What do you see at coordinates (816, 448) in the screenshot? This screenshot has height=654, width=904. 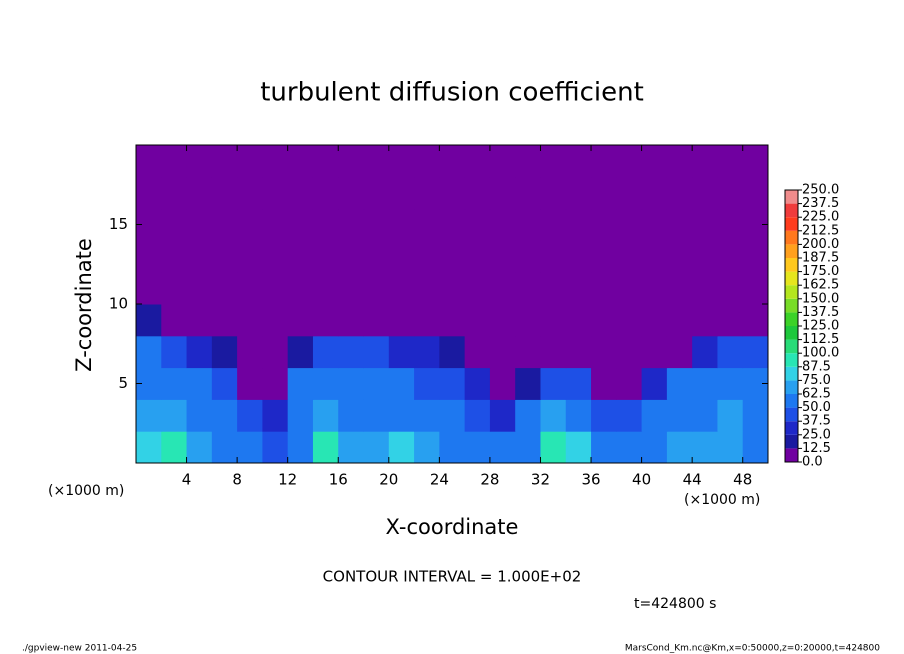 I see `colorbar-label: 12.5` at bounding box center [816, 448].